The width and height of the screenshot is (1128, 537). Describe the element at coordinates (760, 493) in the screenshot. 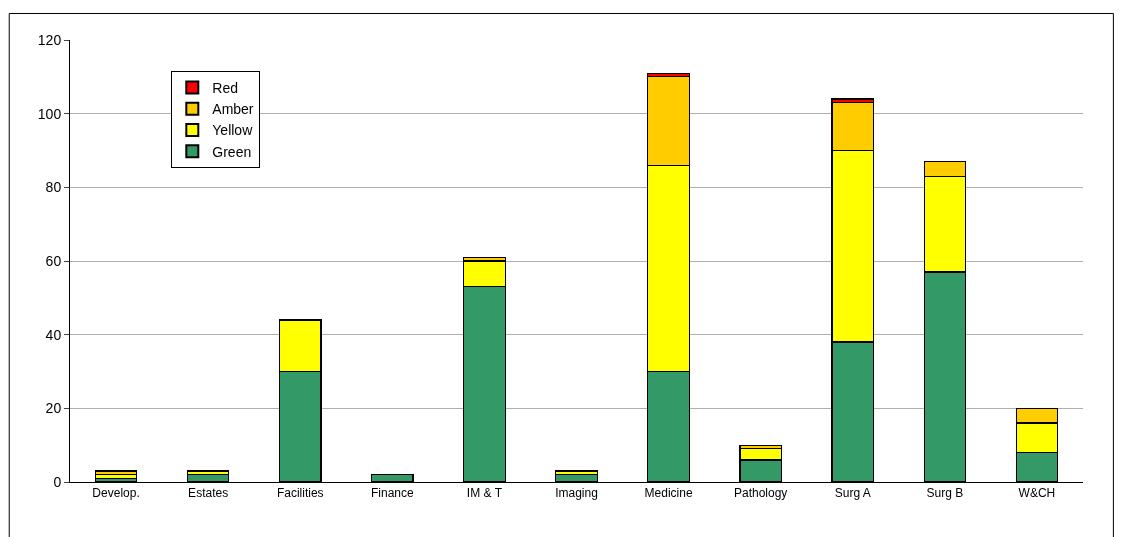

I see `x-tick-label: Pathology` at that location.